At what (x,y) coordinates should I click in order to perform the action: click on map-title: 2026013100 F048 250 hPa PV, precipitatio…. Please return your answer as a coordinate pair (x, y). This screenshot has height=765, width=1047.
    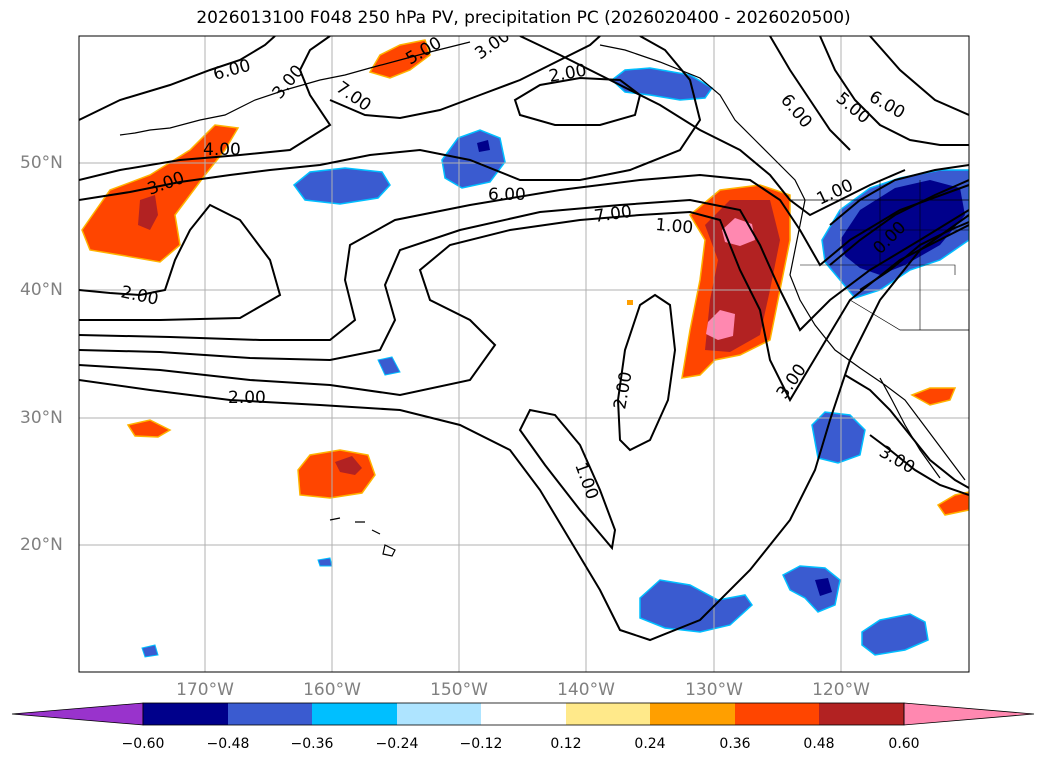
    Looking at the image, I should click on (523, 18).